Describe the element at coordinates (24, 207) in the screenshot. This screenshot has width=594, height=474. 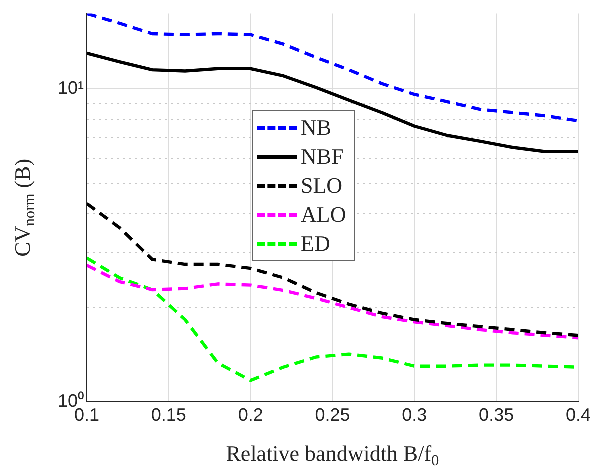
I see `y-axis-title: CVnorm (B)` at that location.